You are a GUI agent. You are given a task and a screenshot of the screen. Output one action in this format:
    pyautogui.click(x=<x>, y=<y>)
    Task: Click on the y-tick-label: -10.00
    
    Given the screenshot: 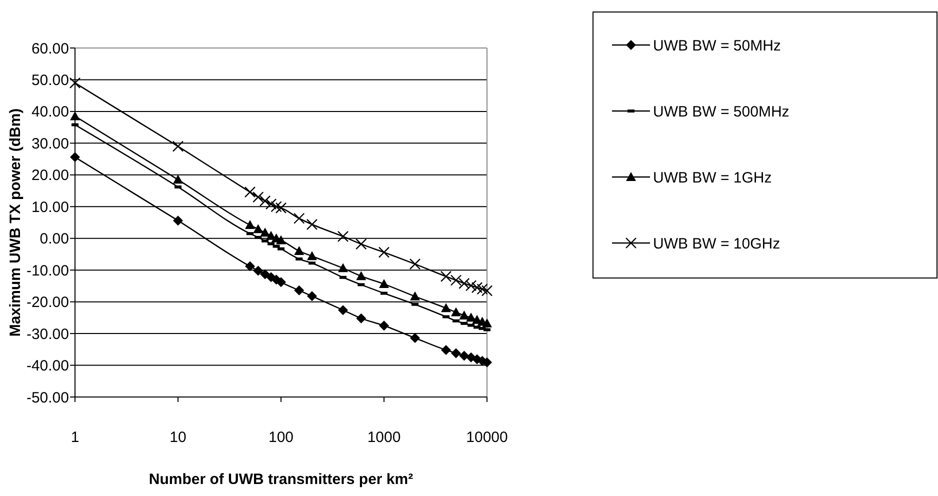 What is the action you would take?
    pyautogui.click(x=47, y=271)
    